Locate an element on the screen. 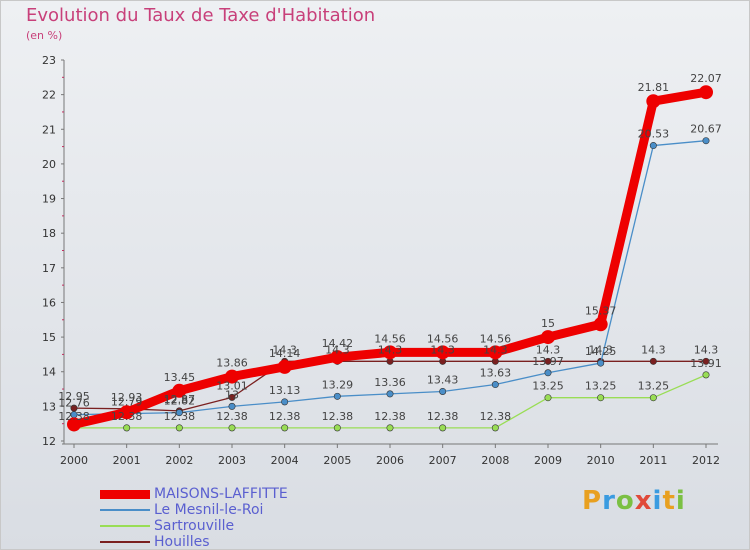 This screenshot has height=550, width=750. chart-title: Evolution du Taux de Taxe d'Habitation is located at coordinates (201, 15).